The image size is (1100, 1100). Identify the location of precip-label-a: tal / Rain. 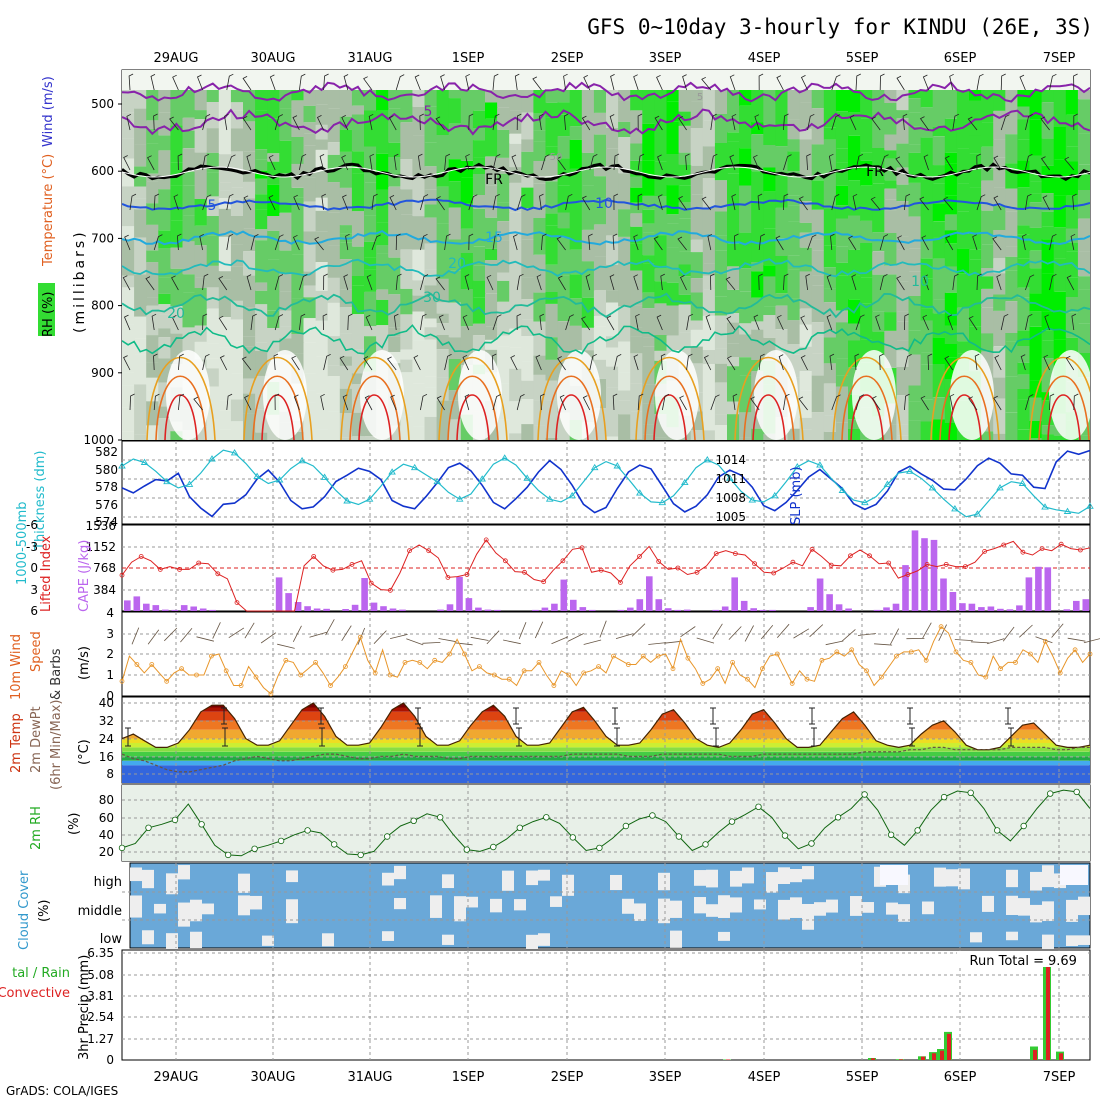
(41, 973).